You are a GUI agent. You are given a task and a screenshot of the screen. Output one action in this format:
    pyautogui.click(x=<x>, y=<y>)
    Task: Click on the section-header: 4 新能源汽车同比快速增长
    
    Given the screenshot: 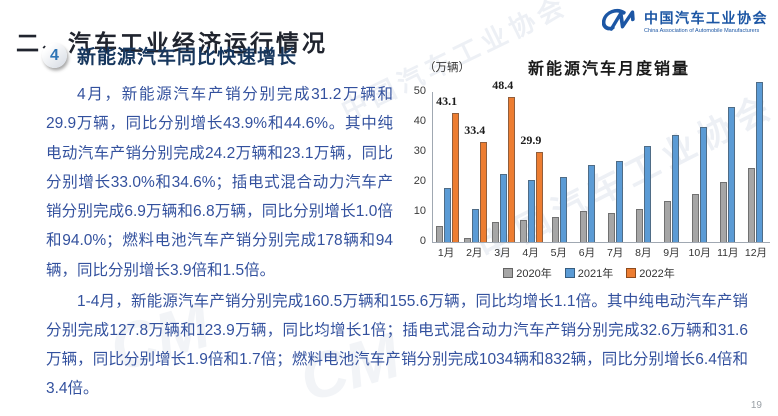 What is the action you would take?
    pyautogui.click(x=169, y=55)
    